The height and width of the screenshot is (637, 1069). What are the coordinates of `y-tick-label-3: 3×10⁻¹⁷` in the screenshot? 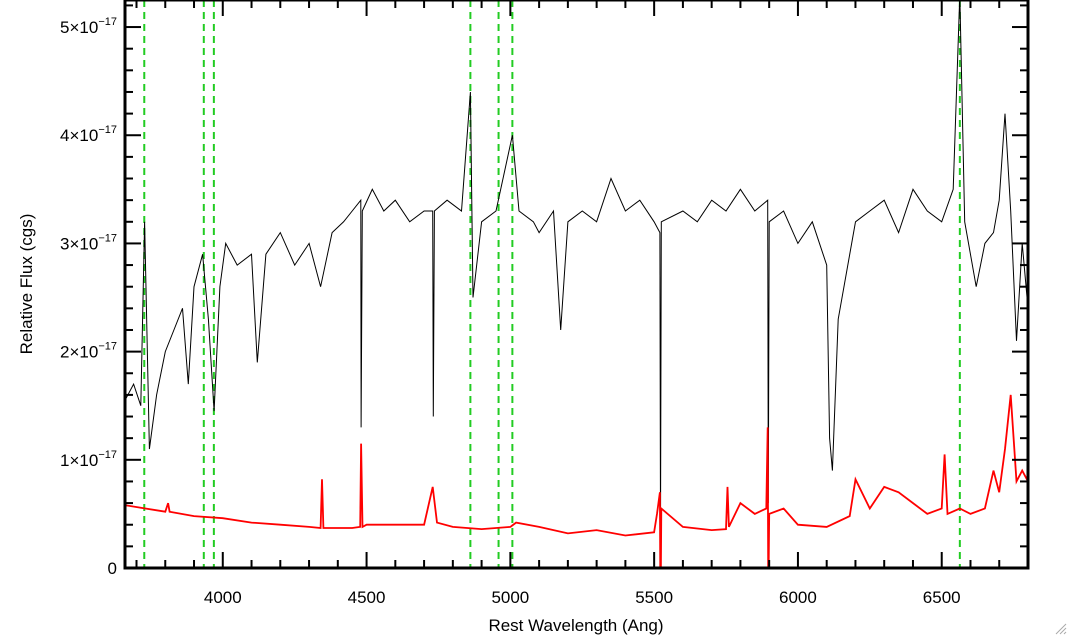 It's located at (88, 242).